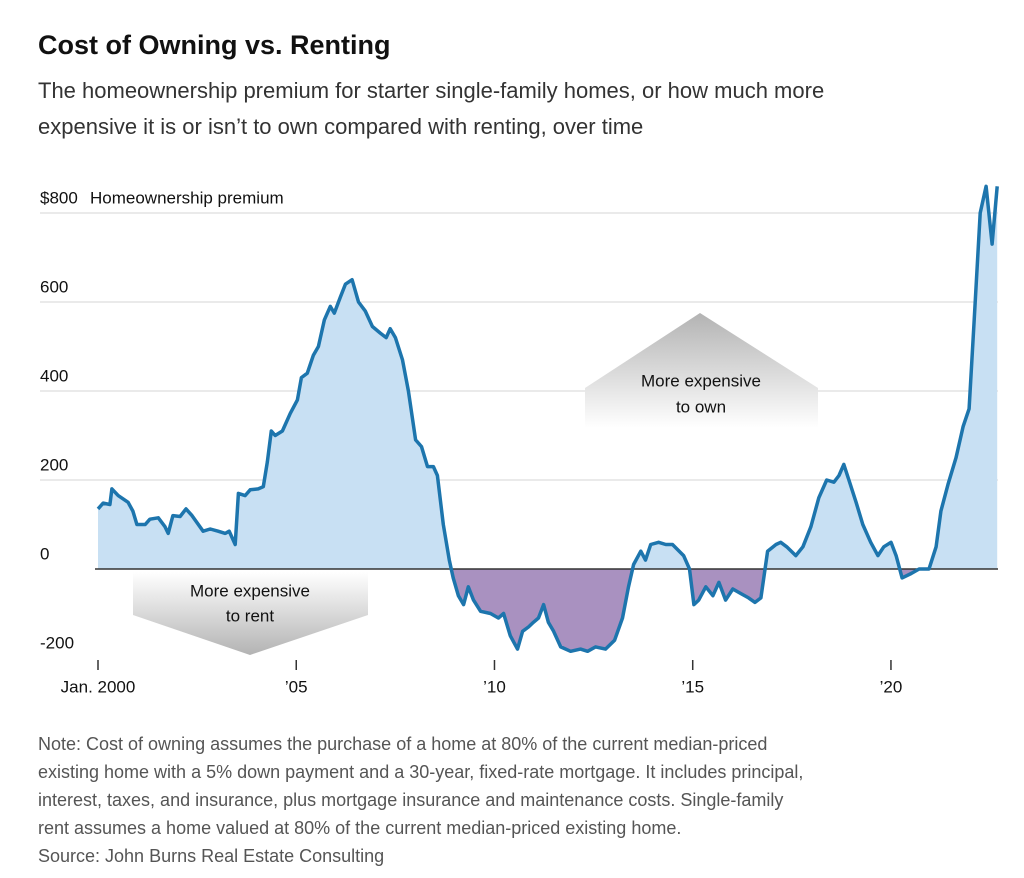  Describe the element at coordinates (54, 464) in the screenshot. I see `y-tick-label: 200` at that location.